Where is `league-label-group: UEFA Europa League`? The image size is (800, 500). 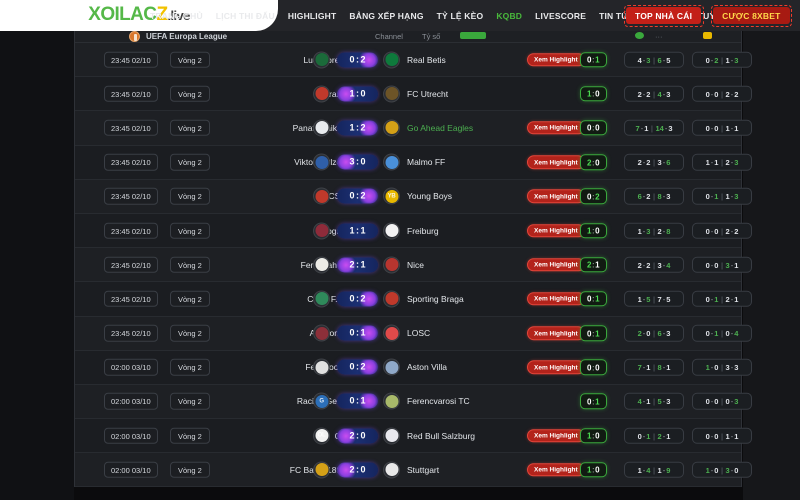
league-label-group: UEFA Europa League is located at coordinates (178, 36).